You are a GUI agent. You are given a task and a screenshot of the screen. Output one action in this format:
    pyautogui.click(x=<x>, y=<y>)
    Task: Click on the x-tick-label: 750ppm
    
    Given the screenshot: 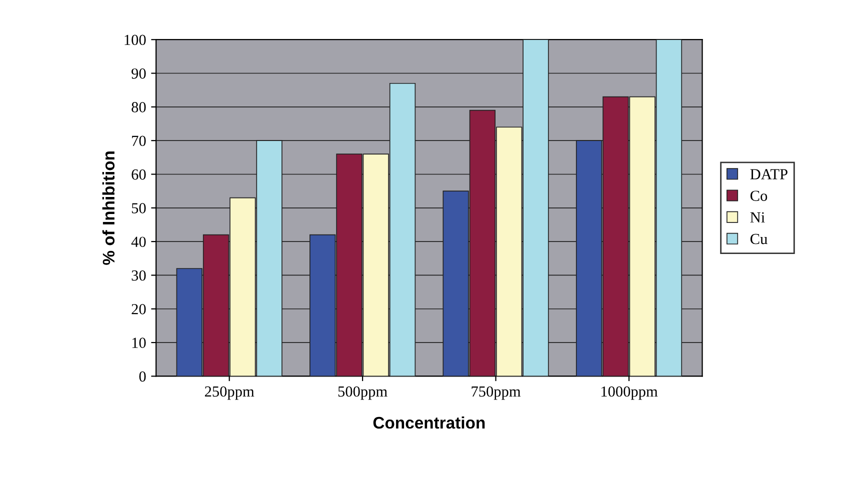 What is the action you would take?
    pyautogui.click(x=496, y=393)
    